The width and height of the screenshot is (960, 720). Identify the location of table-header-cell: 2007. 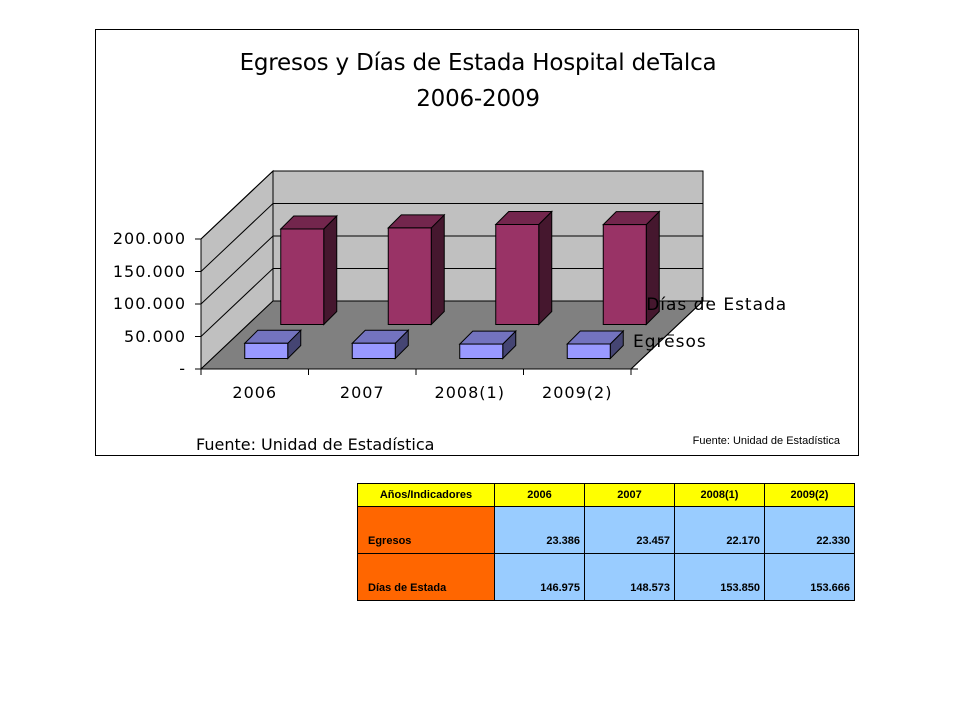
(629, 495).